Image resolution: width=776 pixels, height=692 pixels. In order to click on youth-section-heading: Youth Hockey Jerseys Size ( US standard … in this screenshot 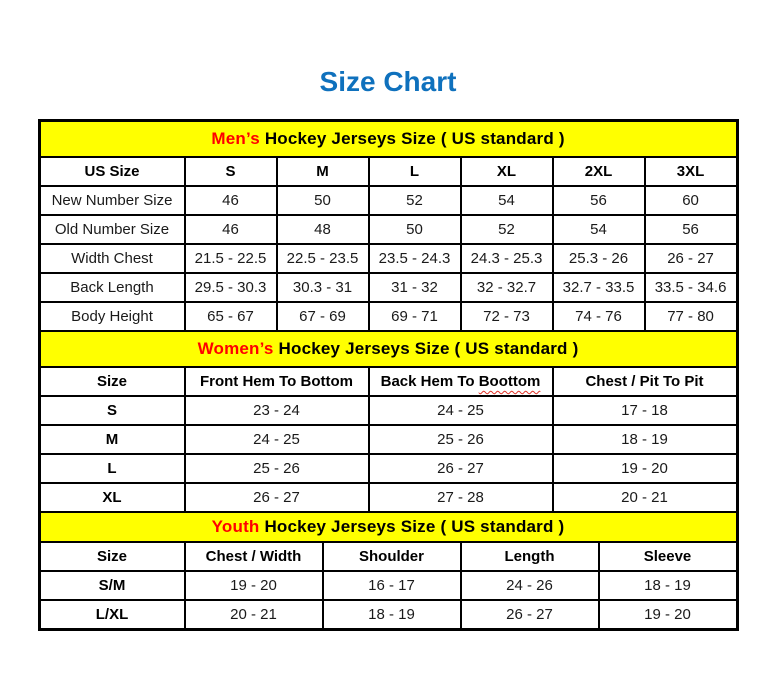, I will do `click(388, 527)`.